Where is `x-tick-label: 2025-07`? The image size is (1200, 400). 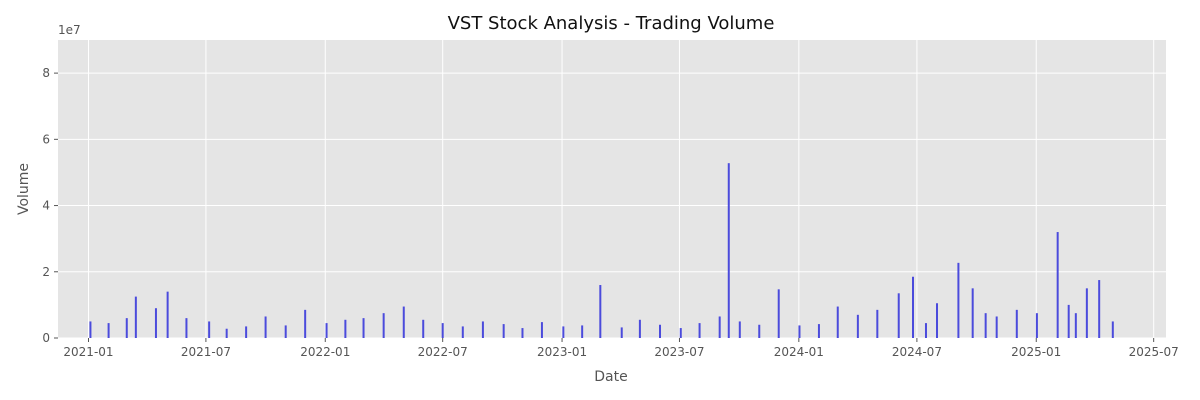
x-tick-label: 2025-07 is located at coordinates (1154, 352).